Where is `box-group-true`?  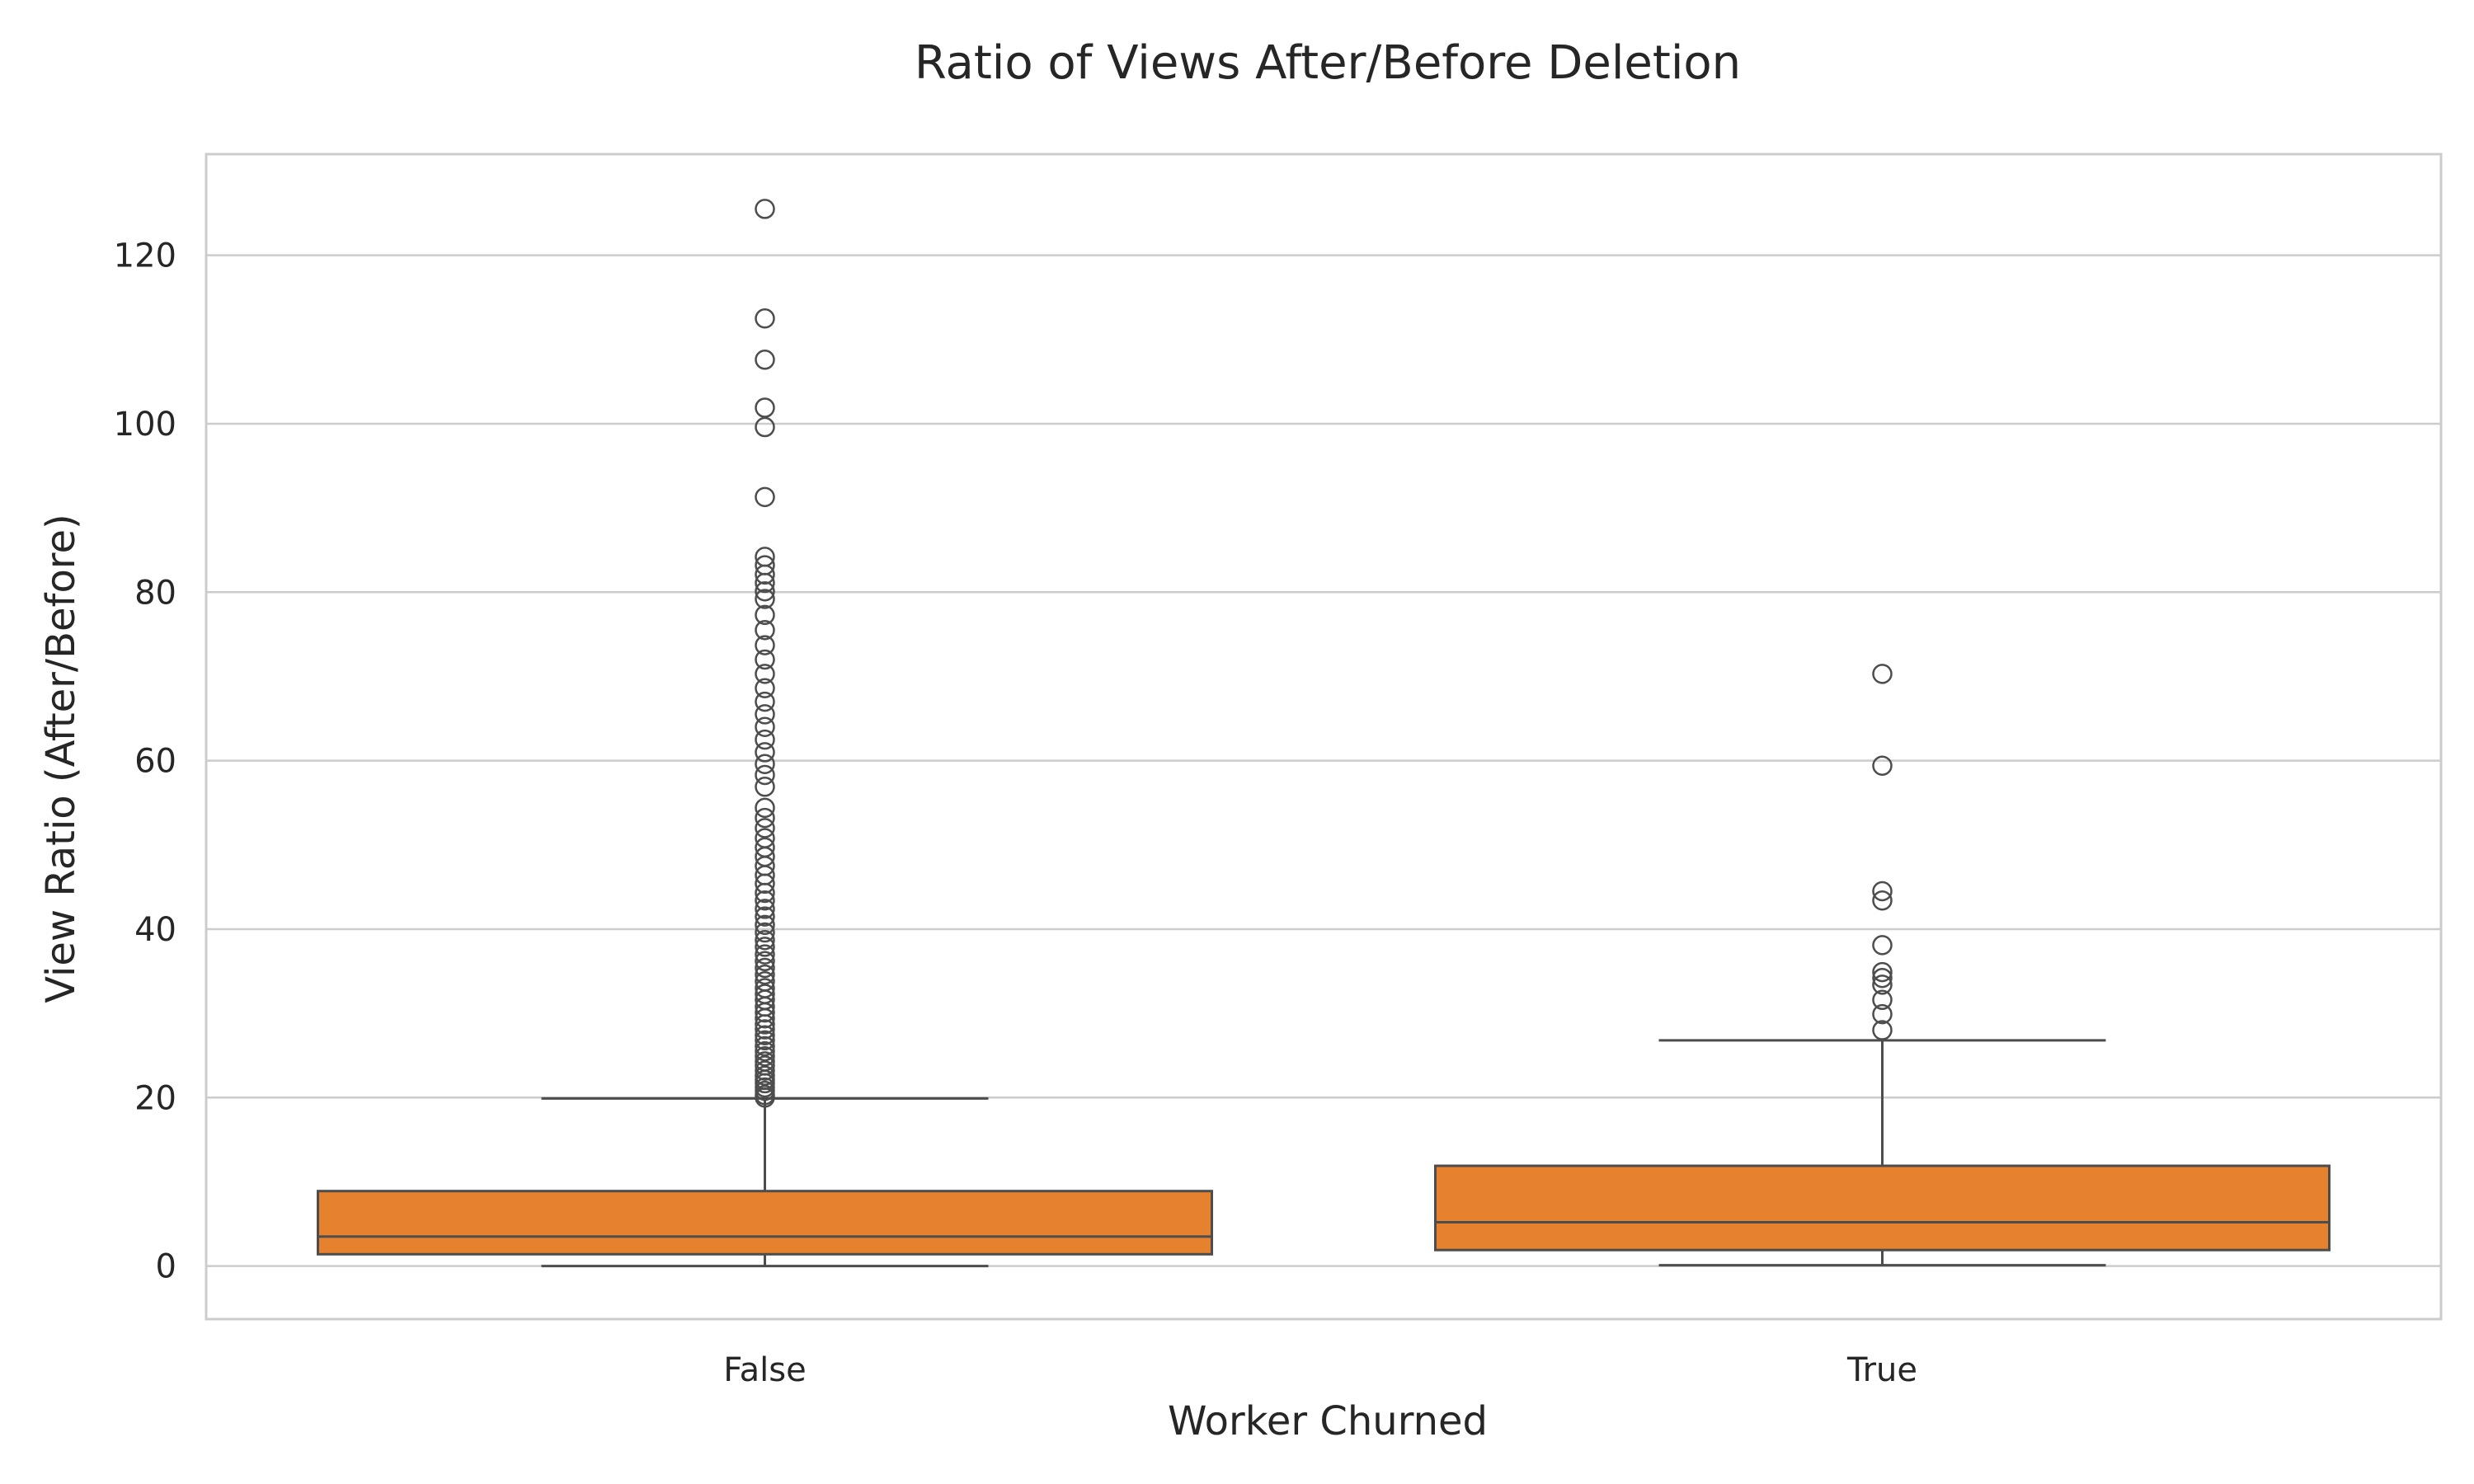
box-group-true is located at coordinates (1882, 965).